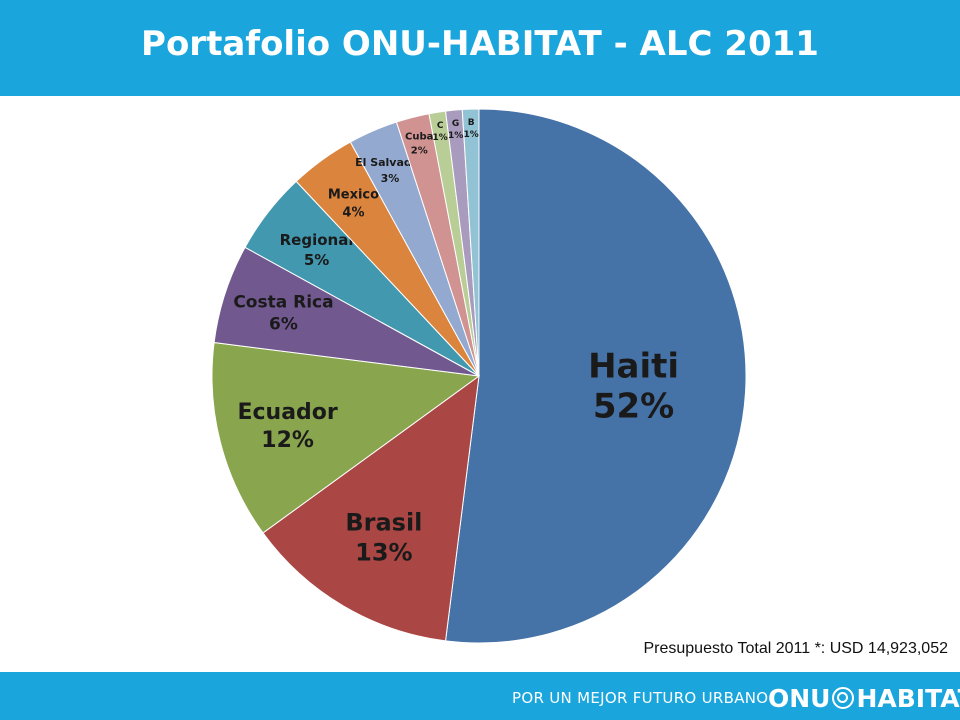 Image resolution: width=960 pixels, height=720 pixels. Describe the element at coordinates (383, 522) in the screenshot. I see `slice-category-label: Brasil` at that location.